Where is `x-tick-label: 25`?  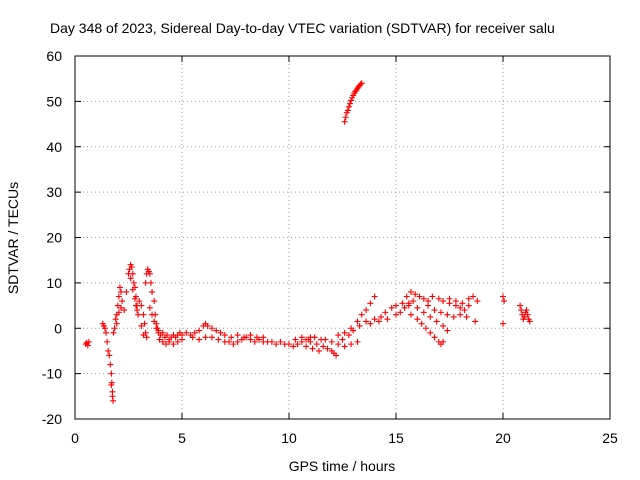
x-tick-label: 25 is located at coordinates (610, 438).